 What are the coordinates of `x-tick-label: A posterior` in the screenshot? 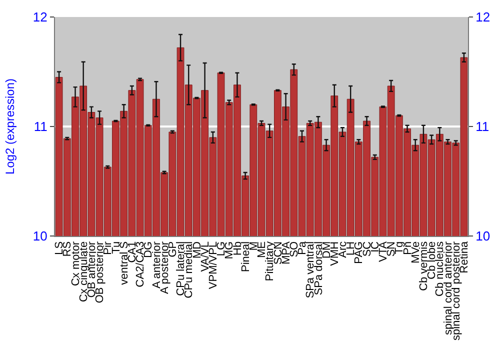 It's located at (164, 267).